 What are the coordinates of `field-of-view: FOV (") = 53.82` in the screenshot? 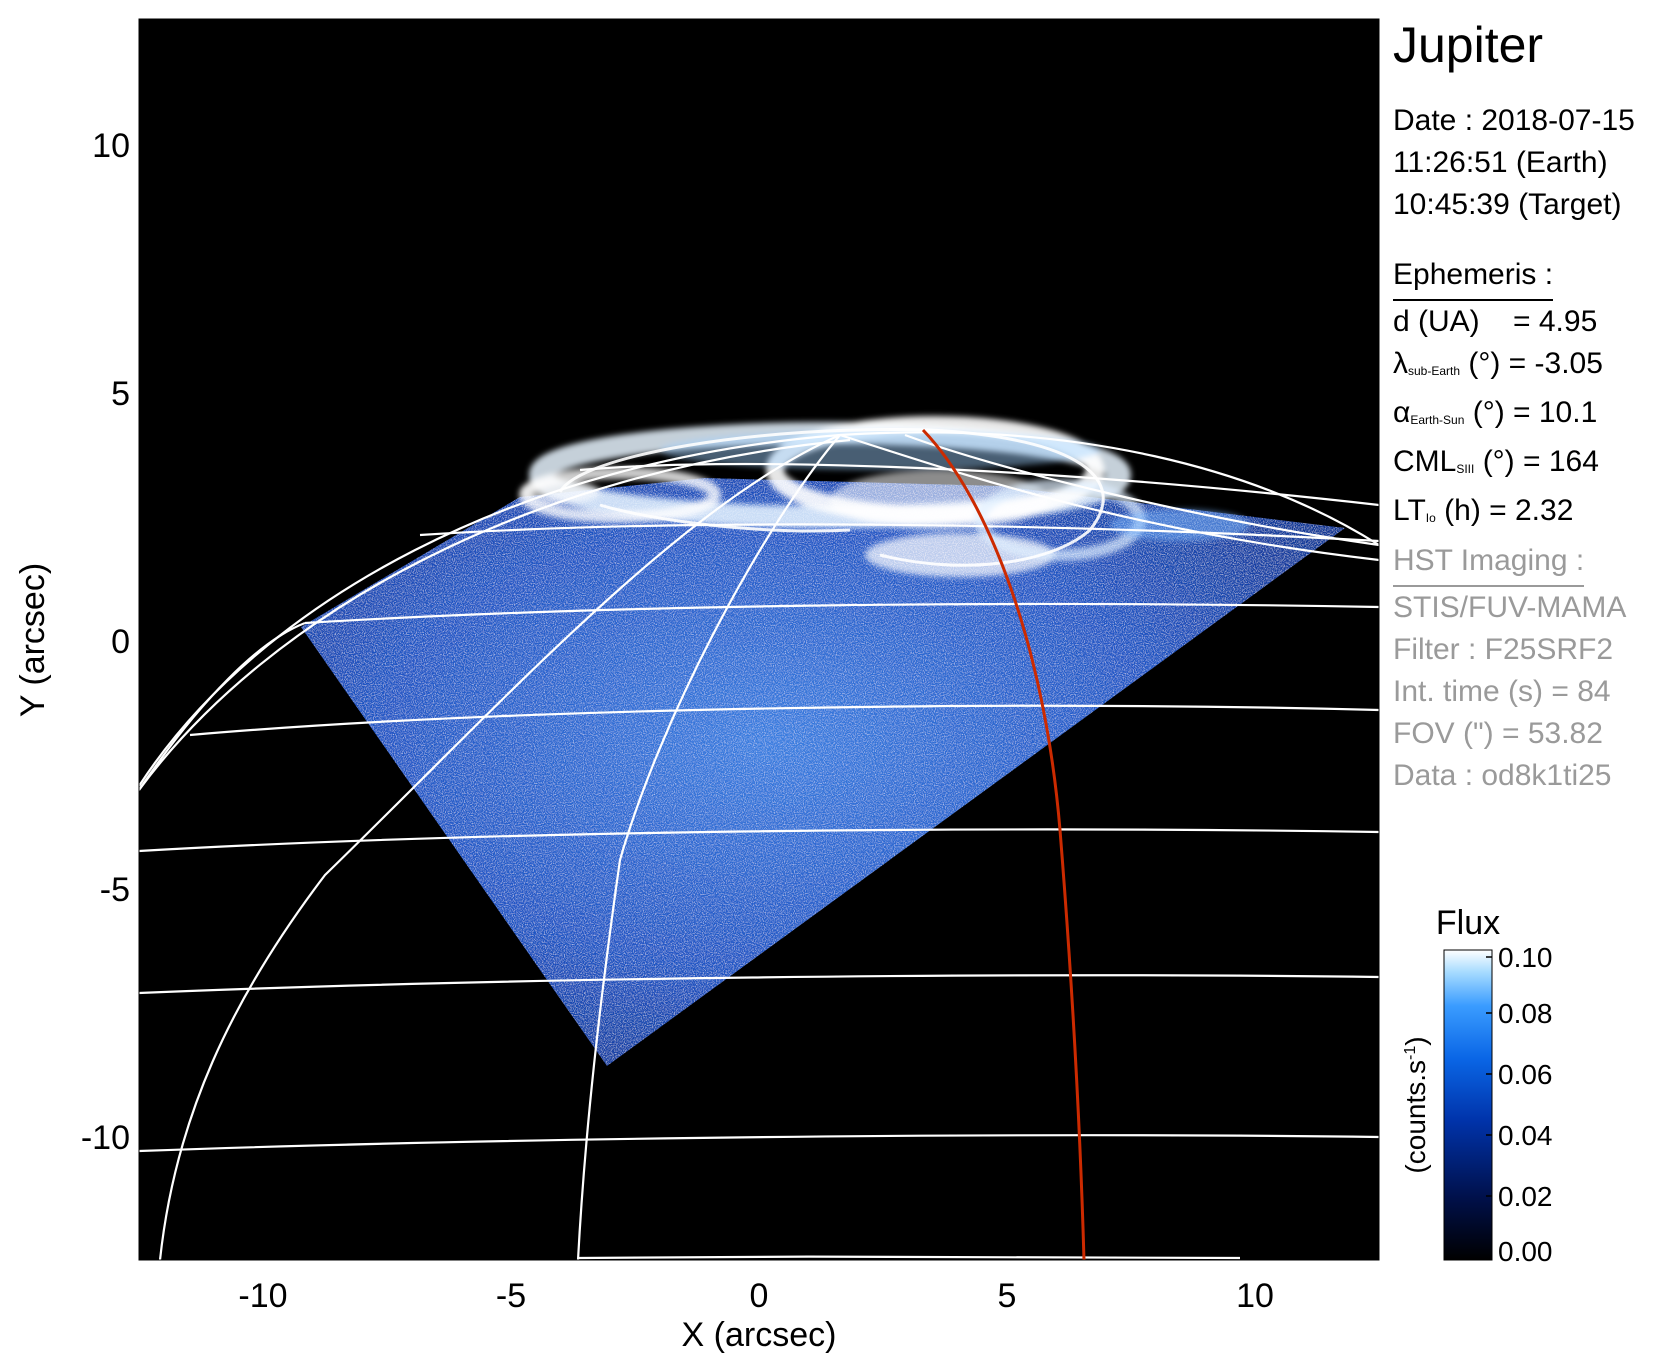 It's located at (1498, 733).